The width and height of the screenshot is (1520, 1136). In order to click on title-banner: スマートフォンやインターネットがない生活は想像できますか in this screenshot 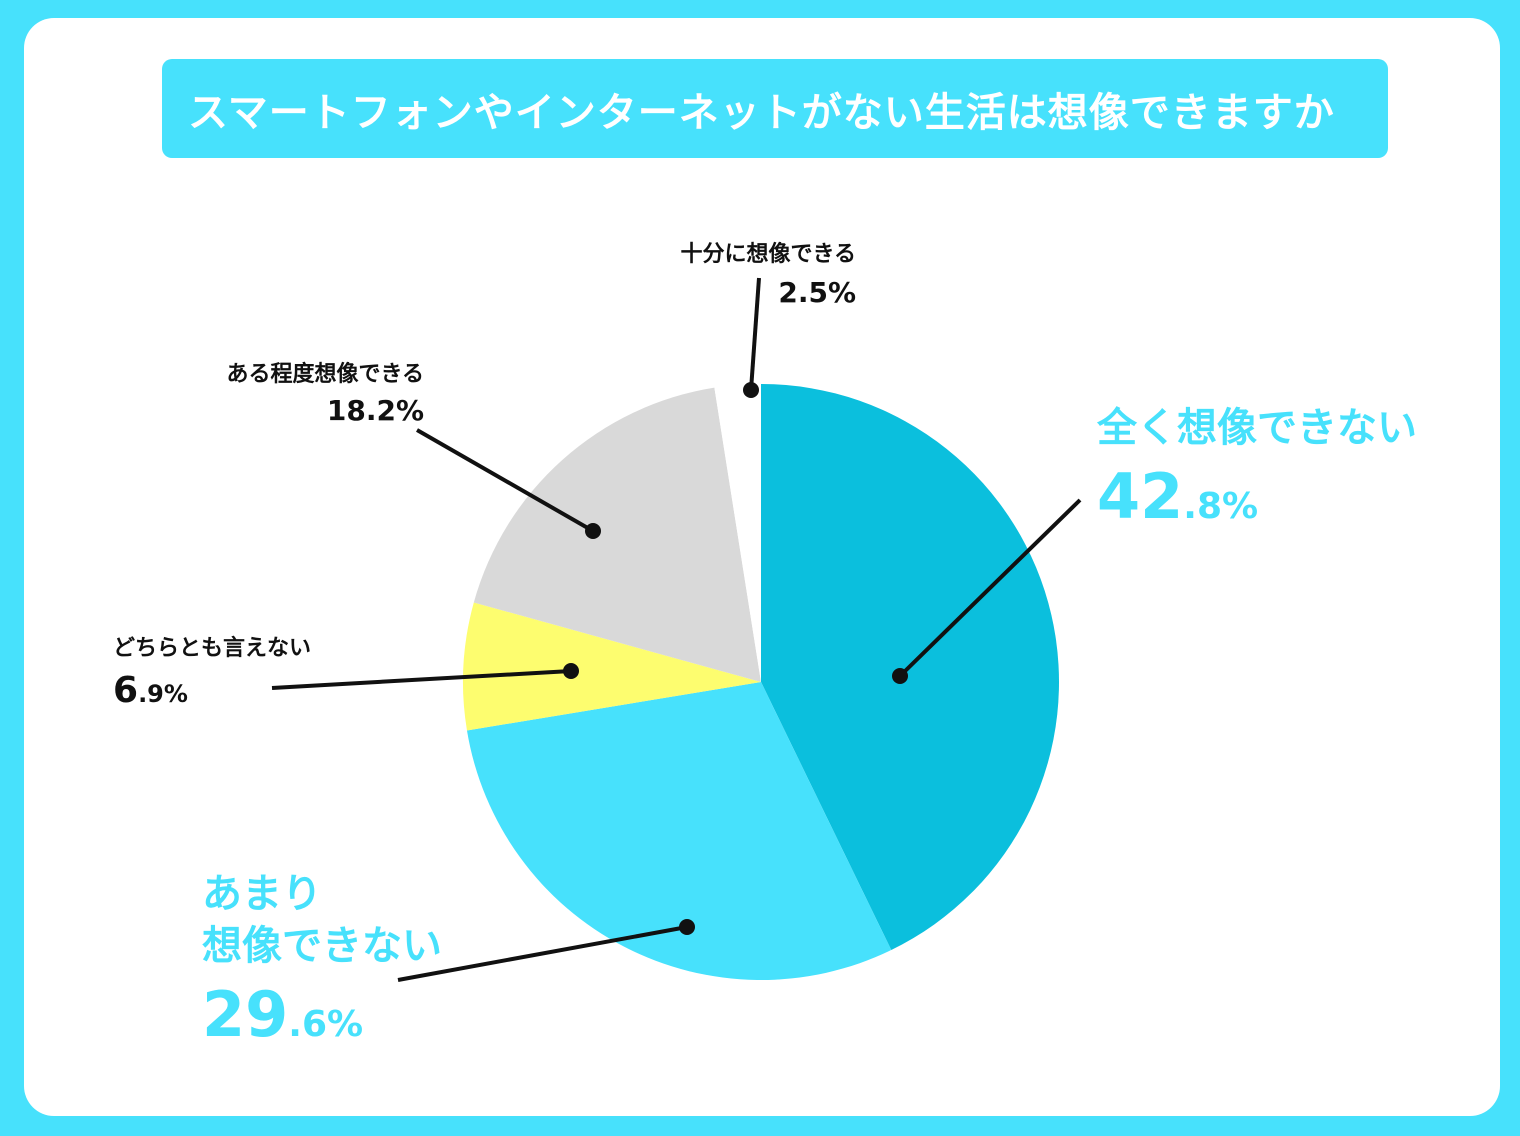, I will do `click(775, 108)`.